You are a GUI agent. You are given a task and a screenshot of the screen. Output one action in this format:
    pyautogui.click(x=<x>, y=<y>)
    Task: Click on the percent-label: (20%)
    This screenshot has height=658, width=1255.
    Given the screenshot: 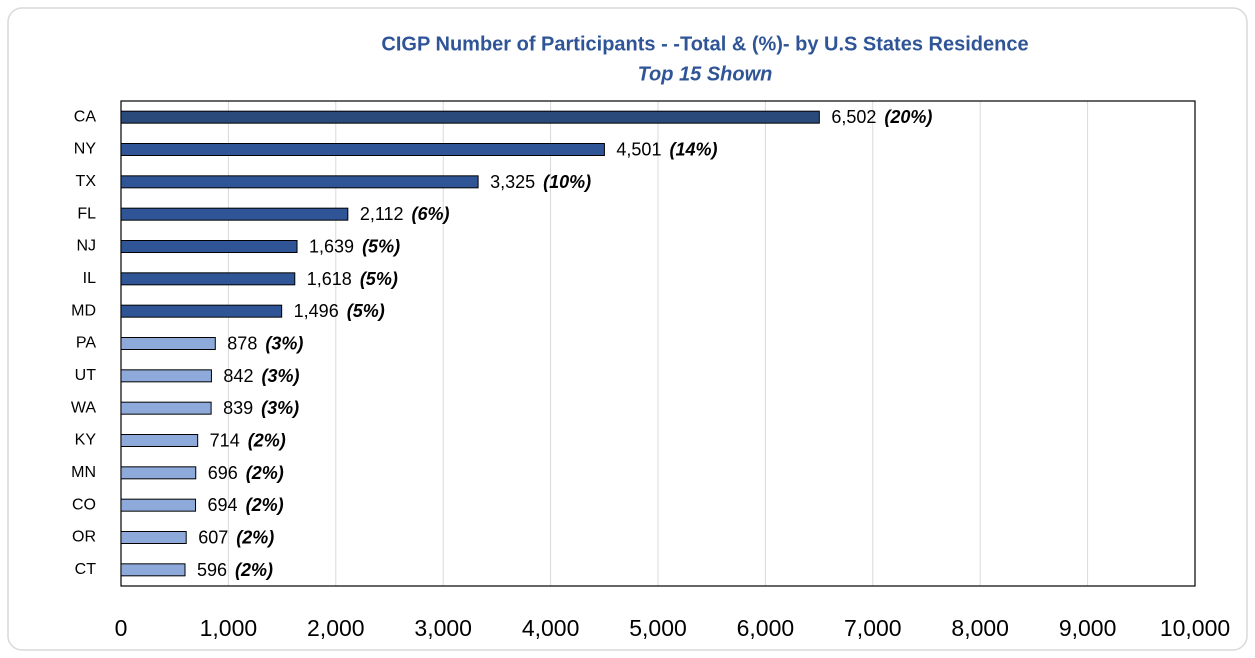 What is the action you would take?
    pyautogui.click(x=908, y=117)
    